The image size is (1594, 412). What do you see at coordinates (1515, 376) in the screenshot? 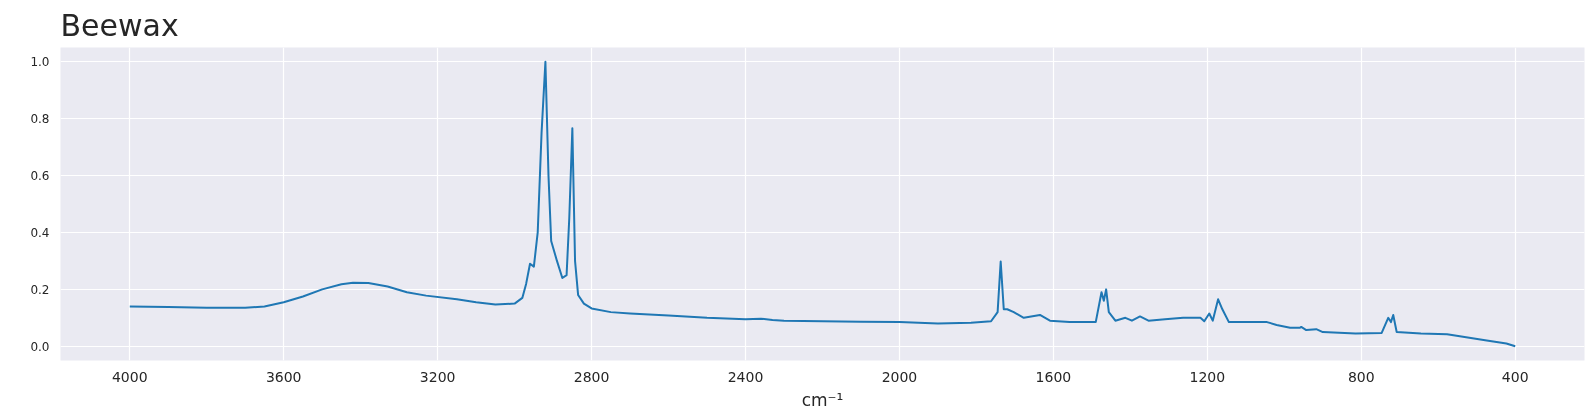
I see `x-tick-label: 400` at bounding box center [1515, 376].